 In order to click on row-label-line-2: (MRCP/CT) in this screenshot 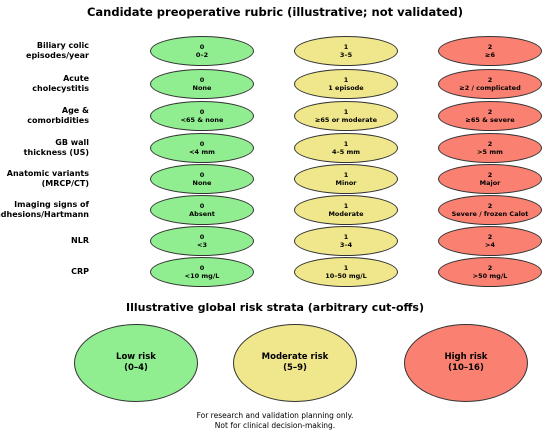, I will do `click(65, 183)`.